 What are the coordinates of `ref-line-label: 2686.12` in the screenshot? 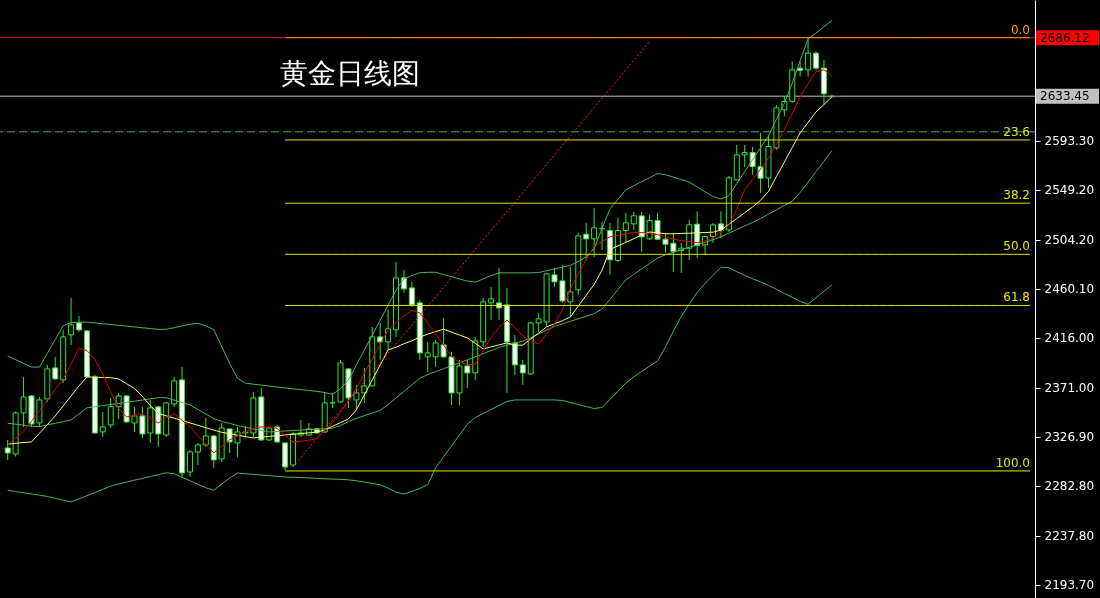 It's located at (1065, 37).